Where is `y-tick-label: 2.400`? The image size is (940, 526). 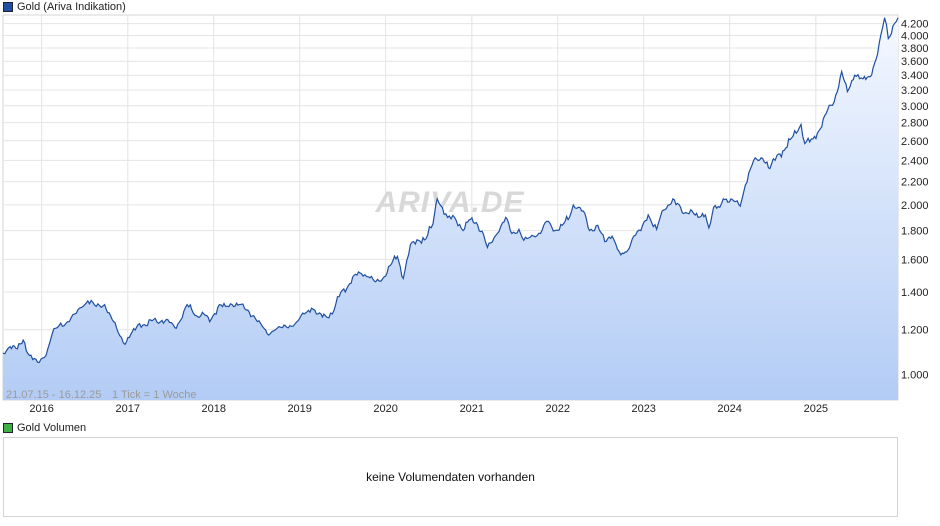 y-tick-label: 2.400 is located at coordinates (915, 161).